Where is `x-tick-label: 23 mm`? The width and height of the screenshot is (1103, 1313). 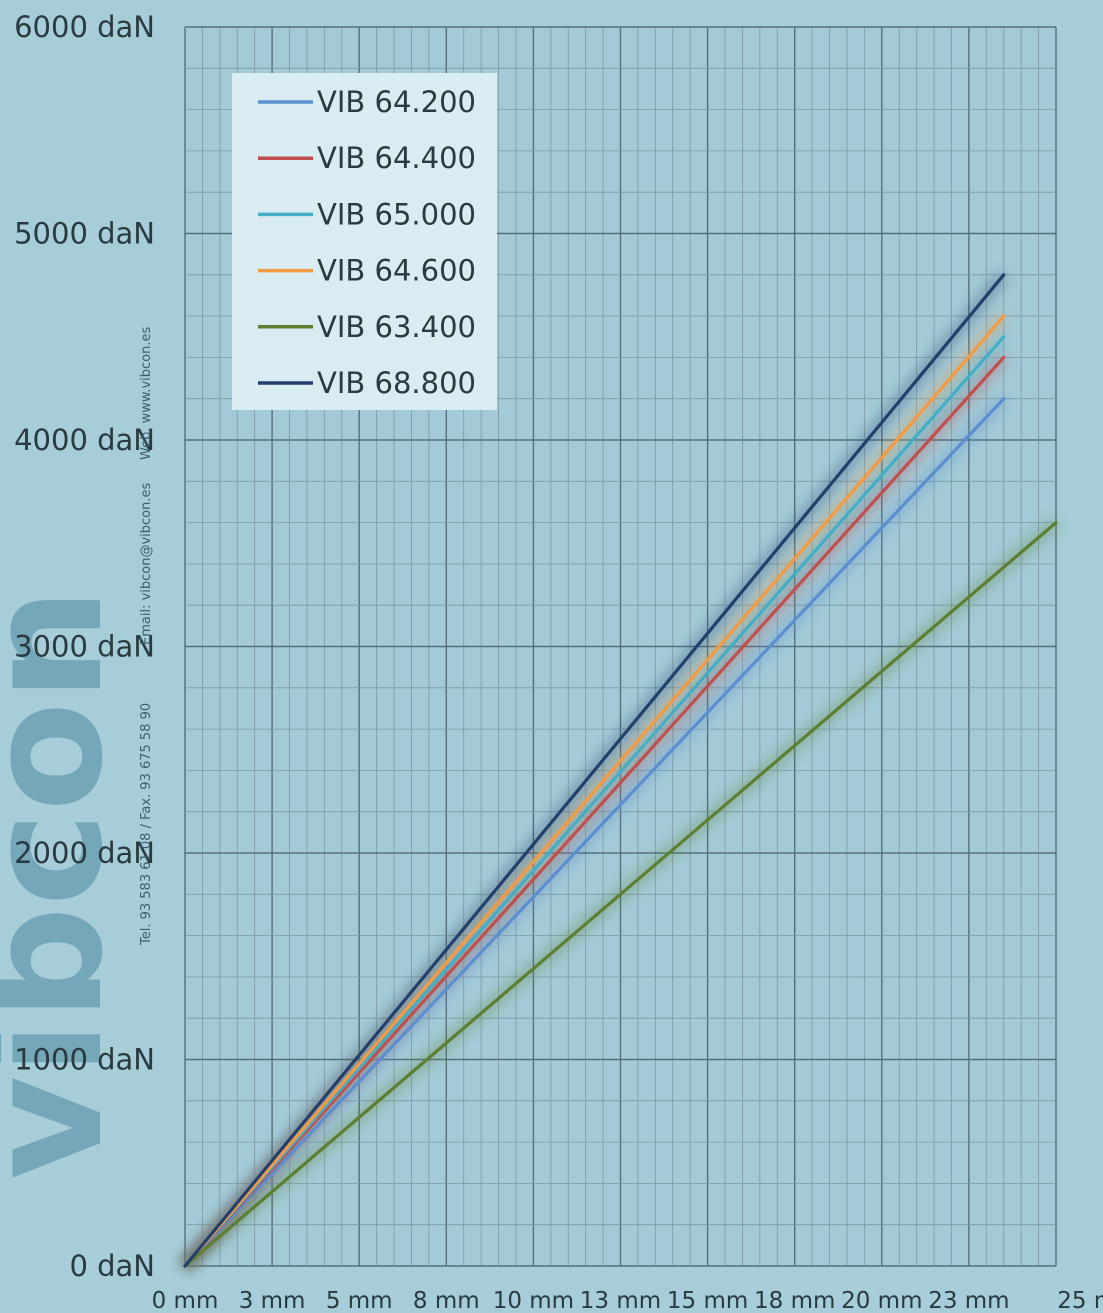 x-tick-label: 23 mm is located at coordinates (968, 1300).